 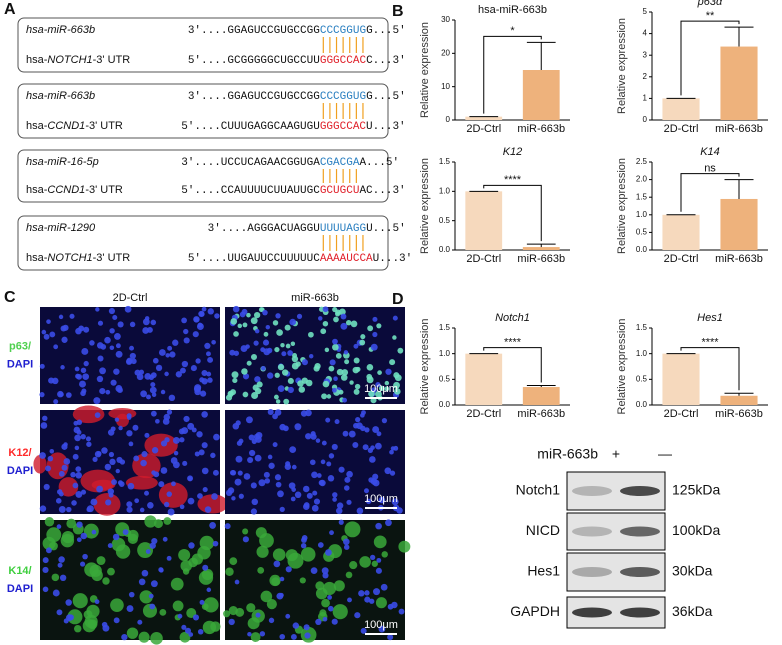 I want to click on mir-seq: 3'....GGAGUCCGUGCCGGCCCGGUGG...5', so click(x=297, y=31).